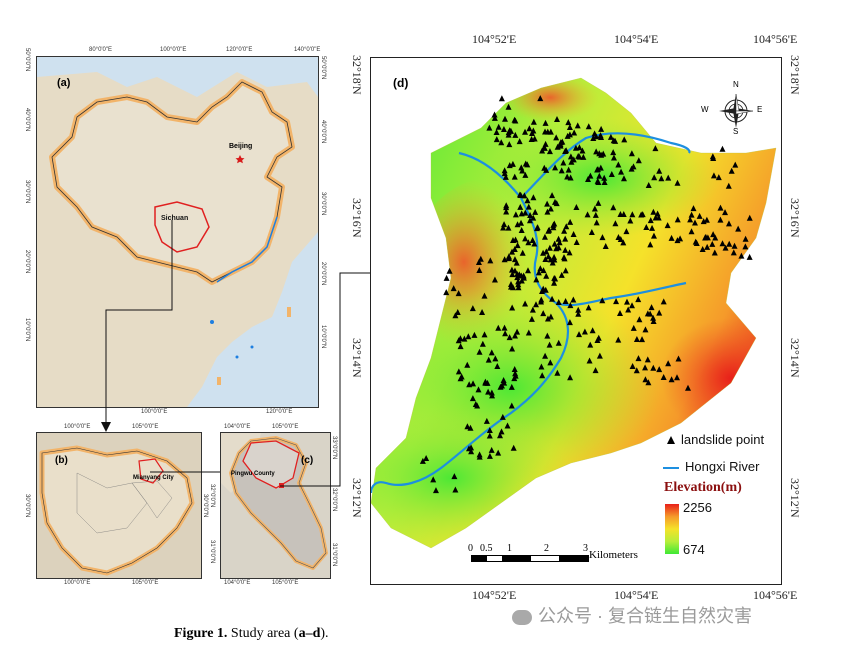 This screenshot has height=649, width=854. Describe the element at coordinates (671, 468) in the screenshot. I see `legend-river-symbol` at that location.